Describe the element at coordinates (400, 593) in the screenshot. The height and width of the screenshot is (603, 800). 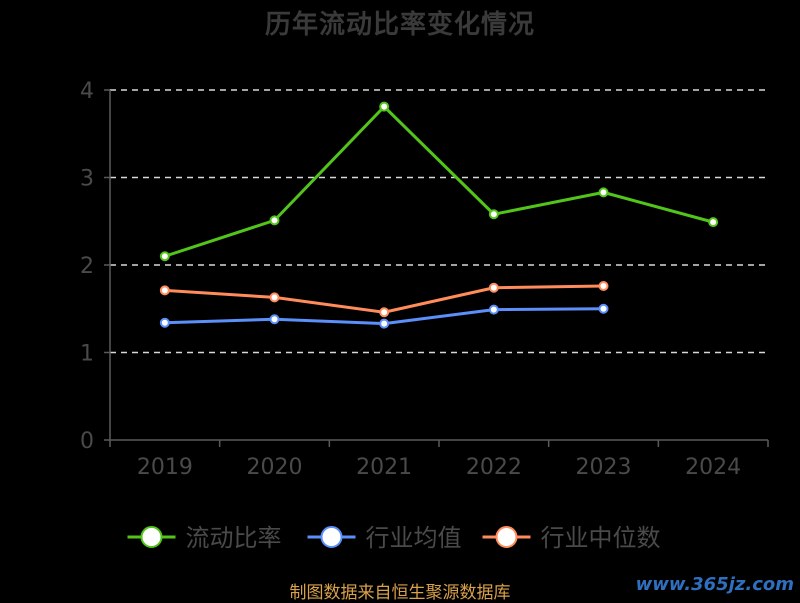
I see `source-note: 制图数据来自恒生聚源数据库` at that location.